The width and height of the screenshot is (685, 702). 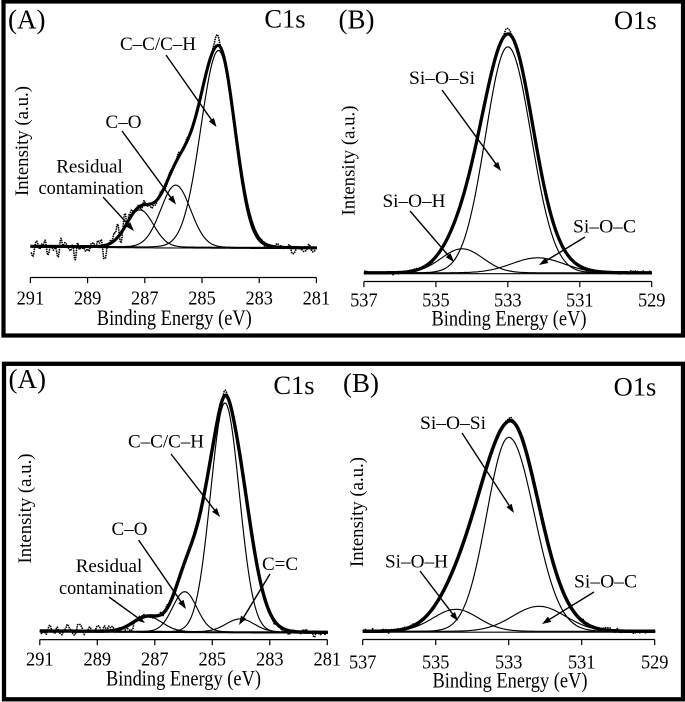 I want to click on svg-text: C=C, so click(x=280, y=564).